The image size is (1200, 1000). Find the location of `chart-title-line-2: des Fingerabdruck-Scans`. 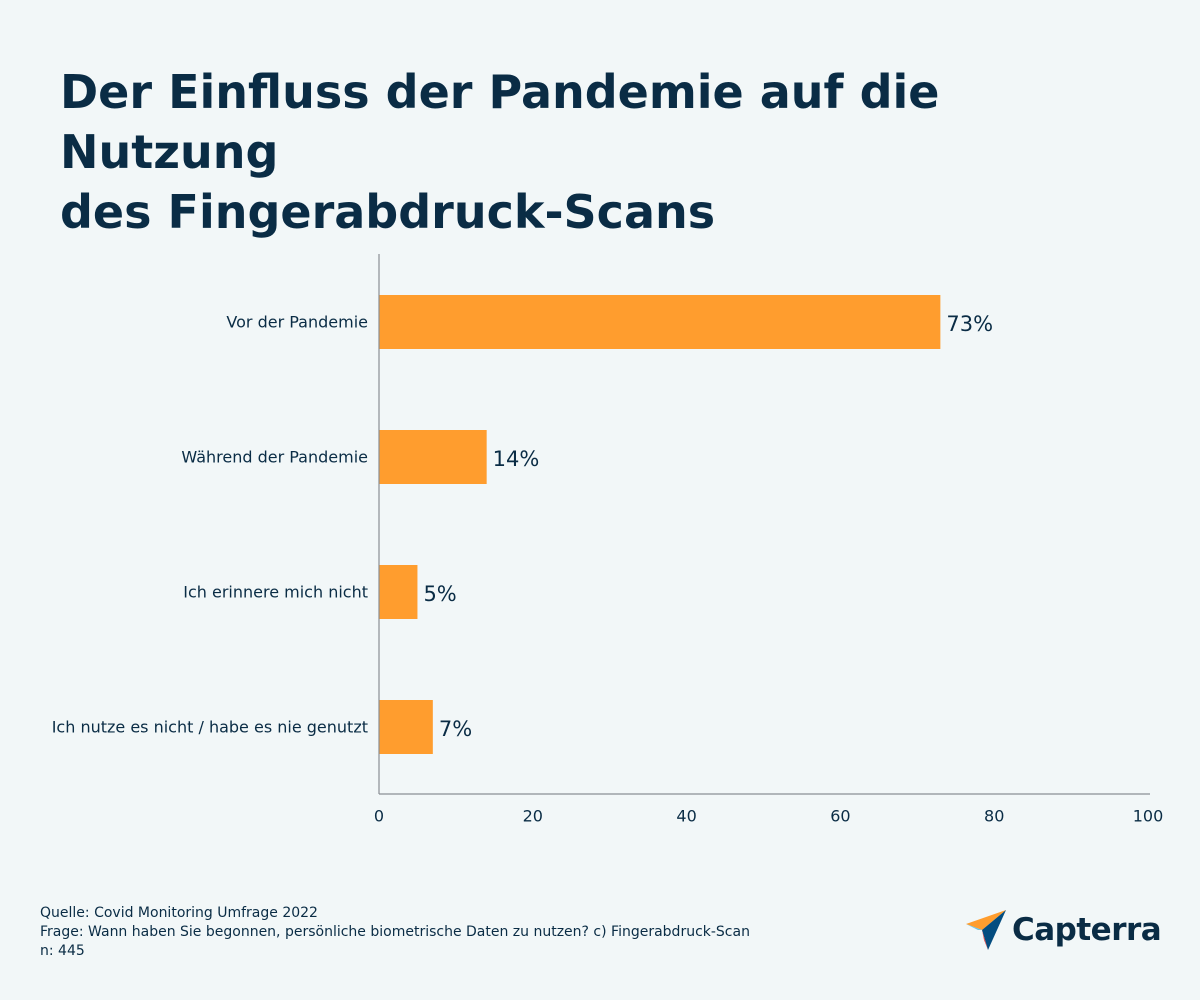

chart-title-line-2: des Fingerabdruck-Scans is located at coordinates (388, 212).